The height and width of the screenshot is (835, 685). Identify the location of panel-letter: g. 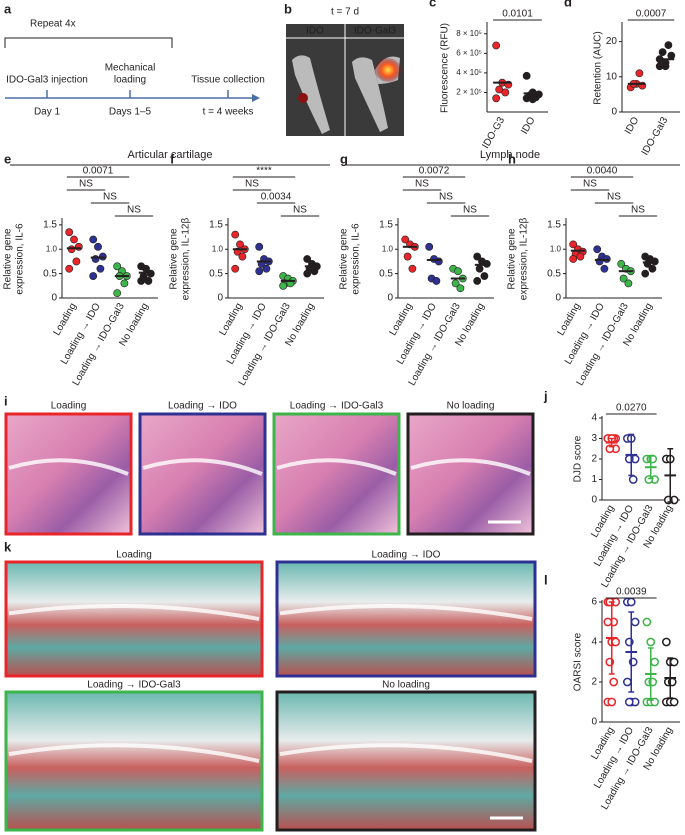
(344, 158).